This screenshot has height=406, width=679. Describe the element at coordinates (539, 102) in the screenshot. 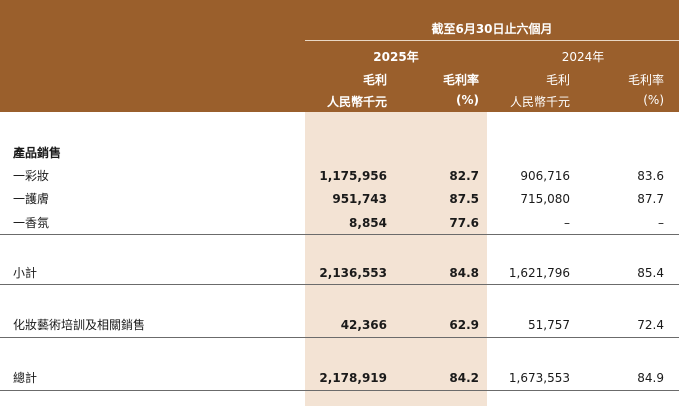

I see `unit-gross-profit-2024: 人民幣千元` at that location.